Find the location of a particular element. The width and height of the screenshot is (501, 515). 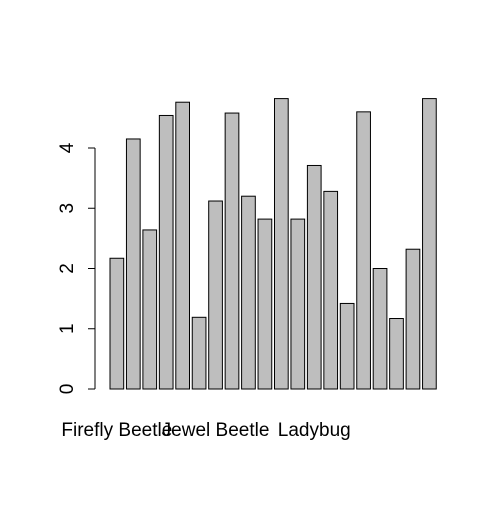

x-category-label: Firefly Beetle is located at coordinates (116, 430).